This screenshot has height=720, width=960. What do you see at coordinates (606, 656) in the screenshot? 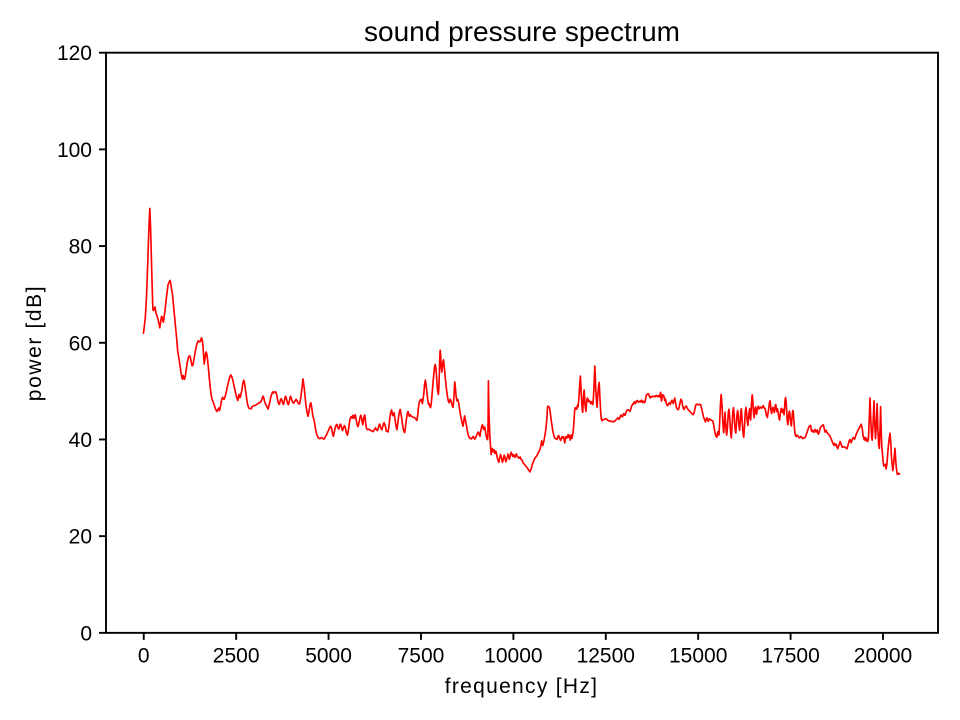
I see `svg-text: 12500` at bounding box center [606, 656].